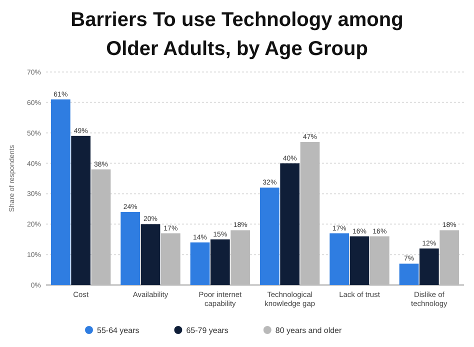 This screenshot has width=474, height=347. Describe the element at coordinates (237, 34) in the screenshot. I see `chart-title: Barriers To use Technology among Older Adults, by Age Group` at that location.